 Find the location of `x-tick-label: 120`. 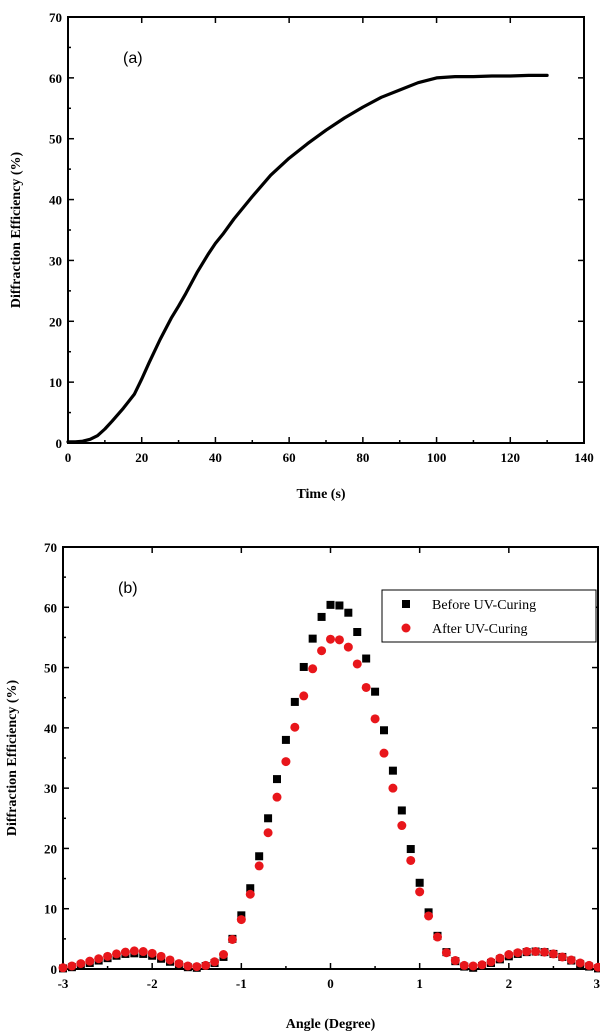

x-tick-label: 120 is located at coordinates (511, 457).